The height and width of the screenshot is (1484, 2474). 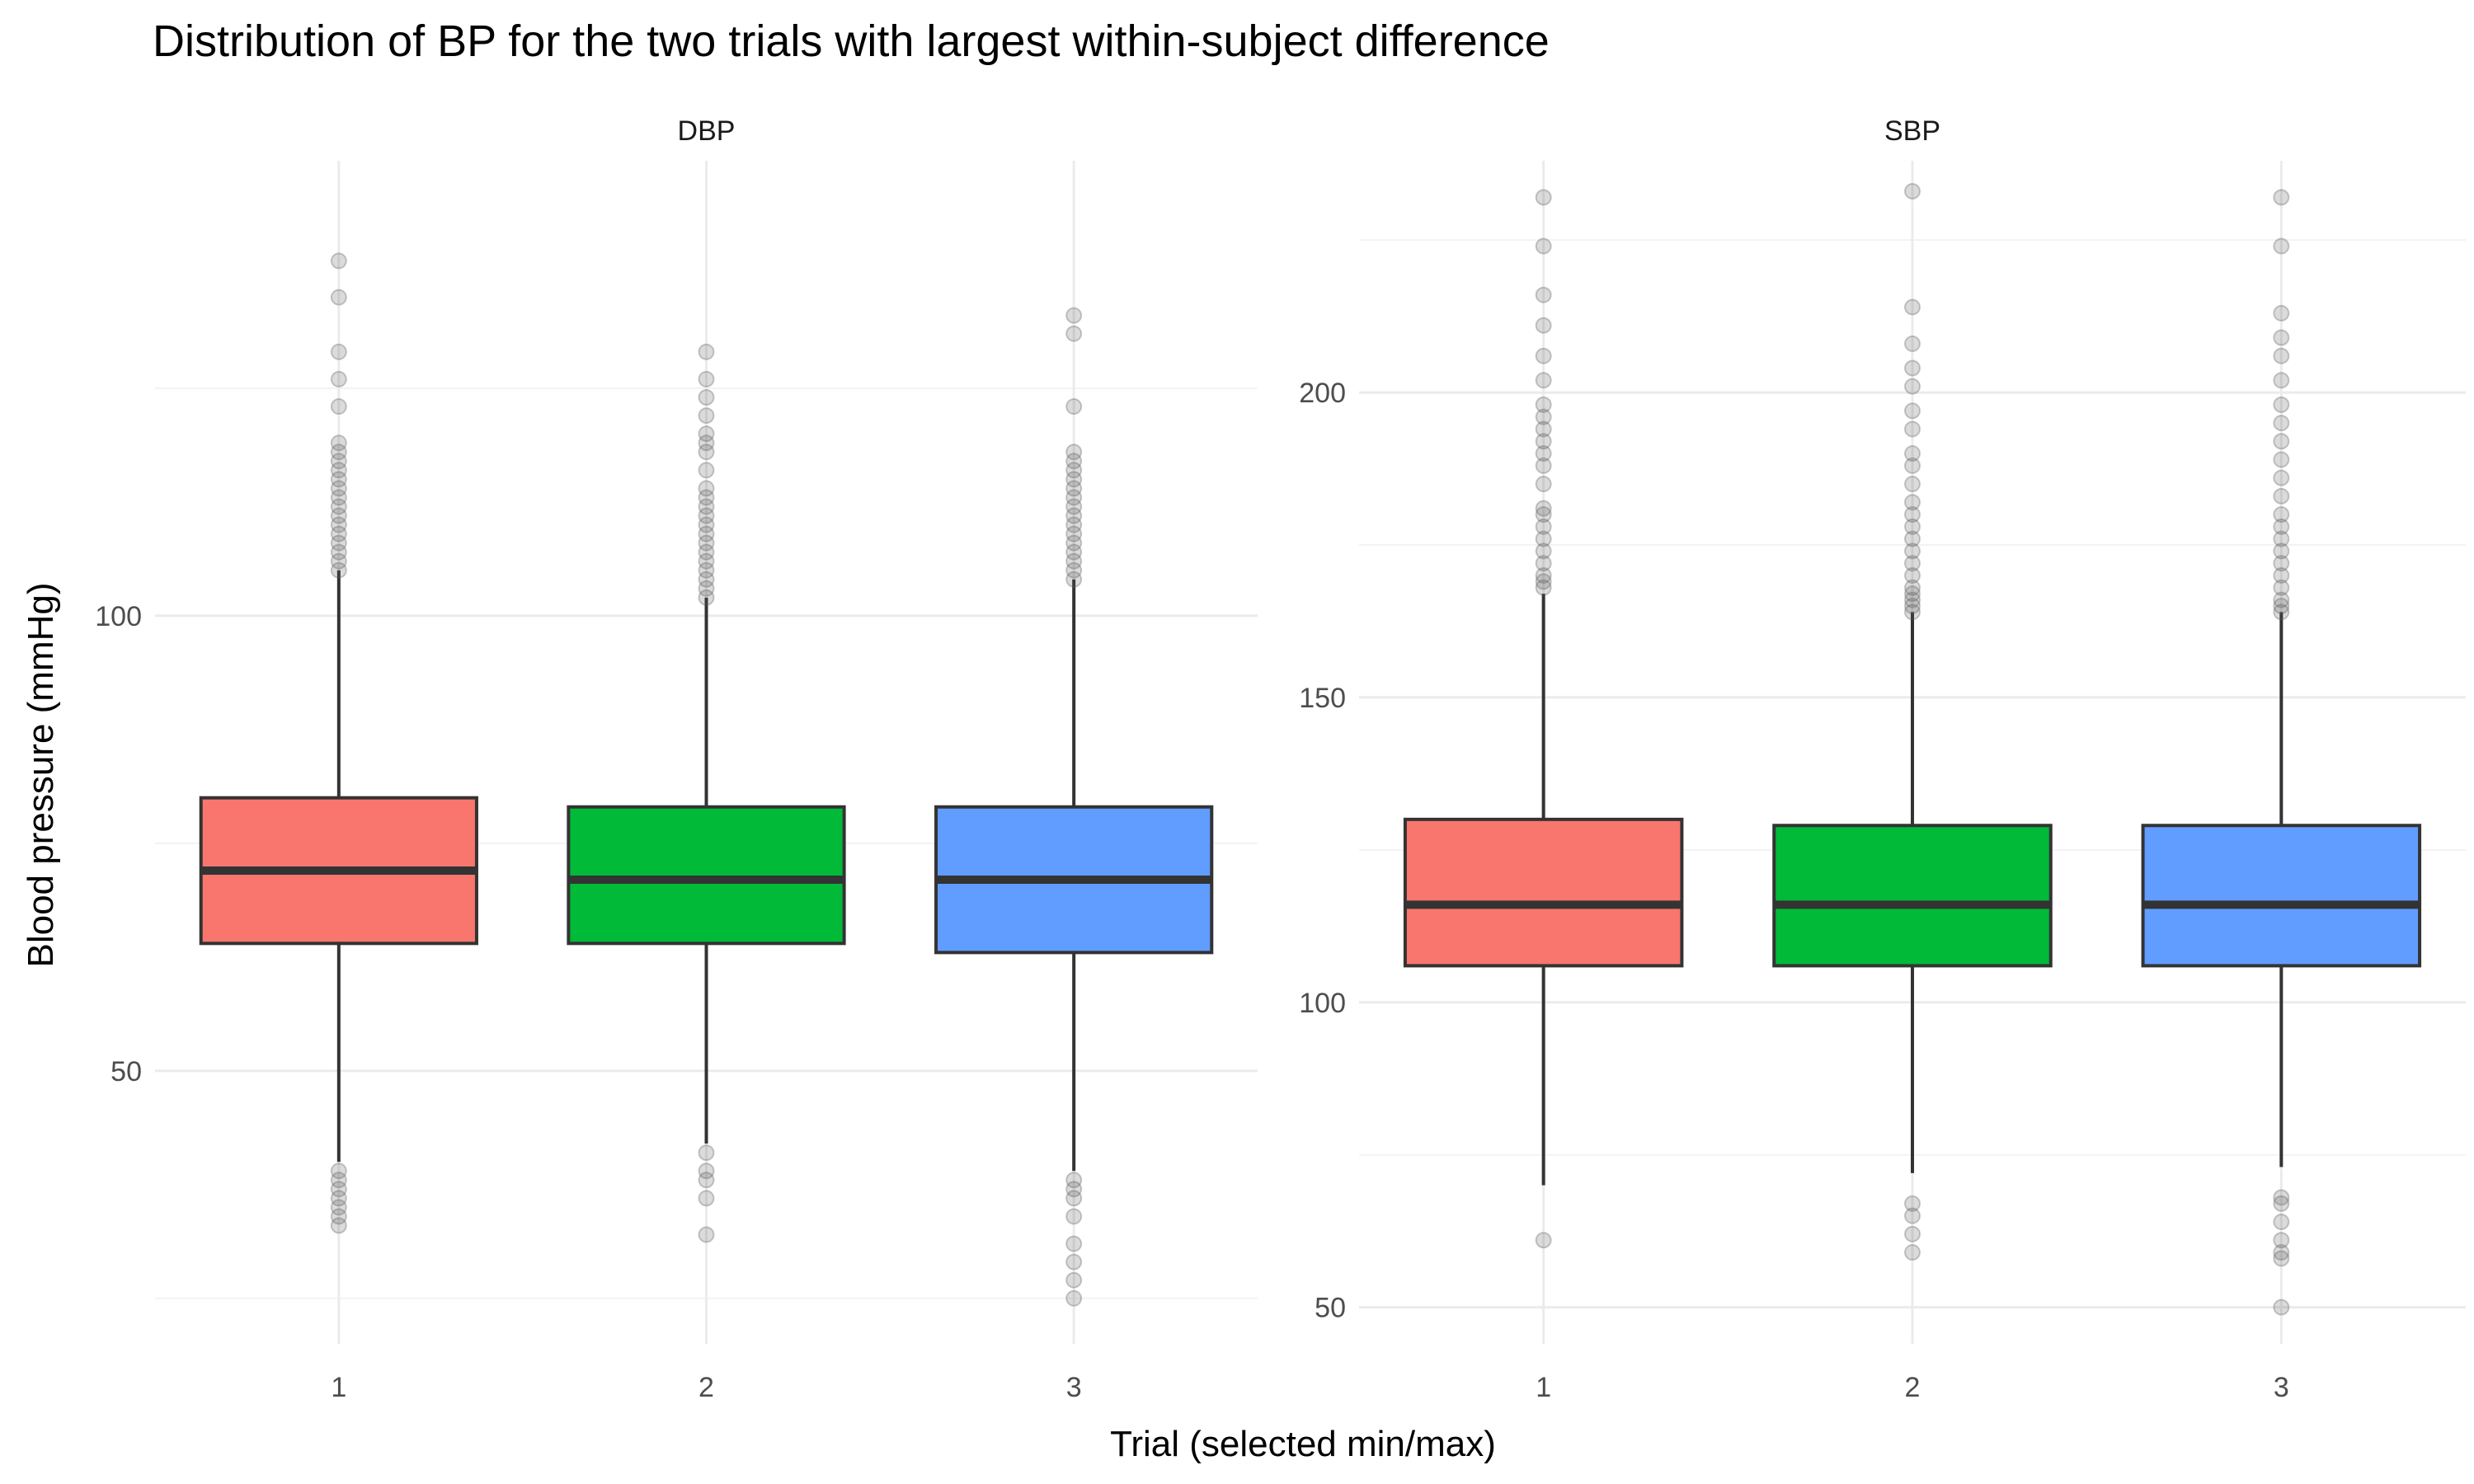 I want to click on y-axis-title: Blood pressure (mmHg), so click(x=41, y=774).